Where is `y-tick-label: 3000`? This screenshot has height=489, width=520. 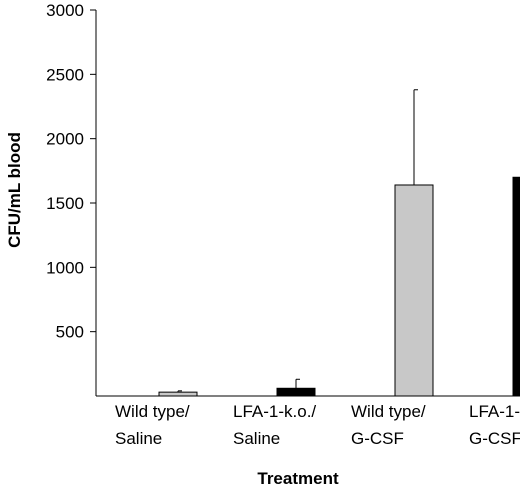
y-tick-label: 3000 is located at coordinates (65, 10).